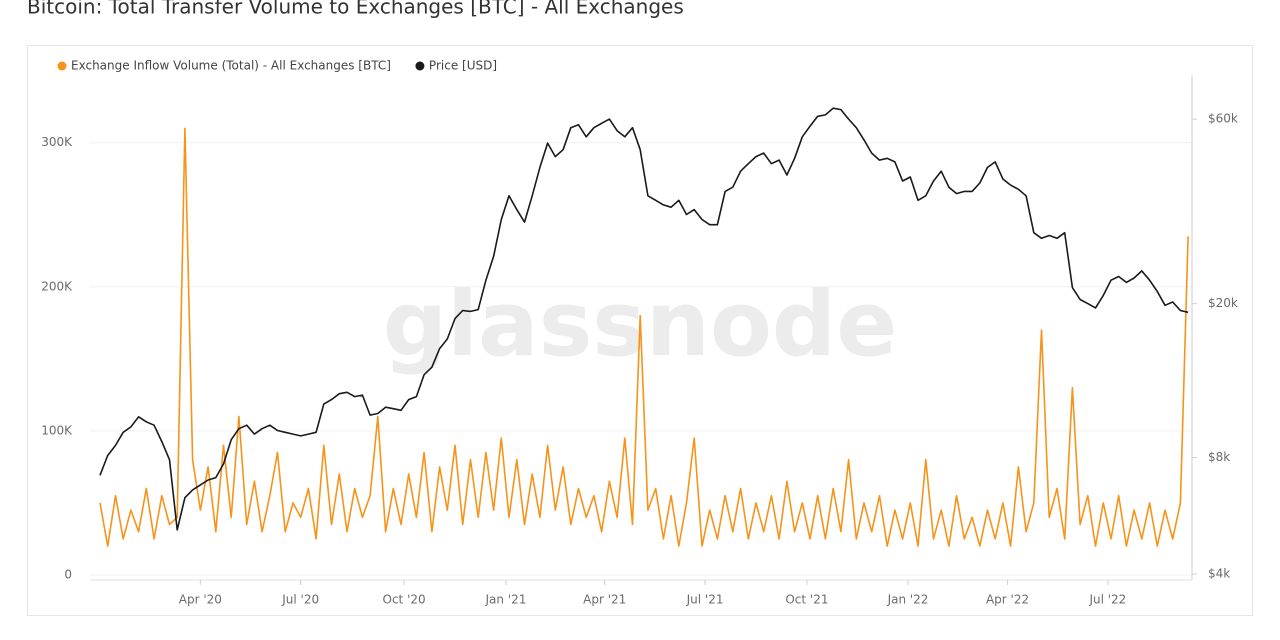  What do you see at coordinates (806, 600) in the screenshot?
I see `x-tick-label: Oct '21` at bounding box center [806, 600].